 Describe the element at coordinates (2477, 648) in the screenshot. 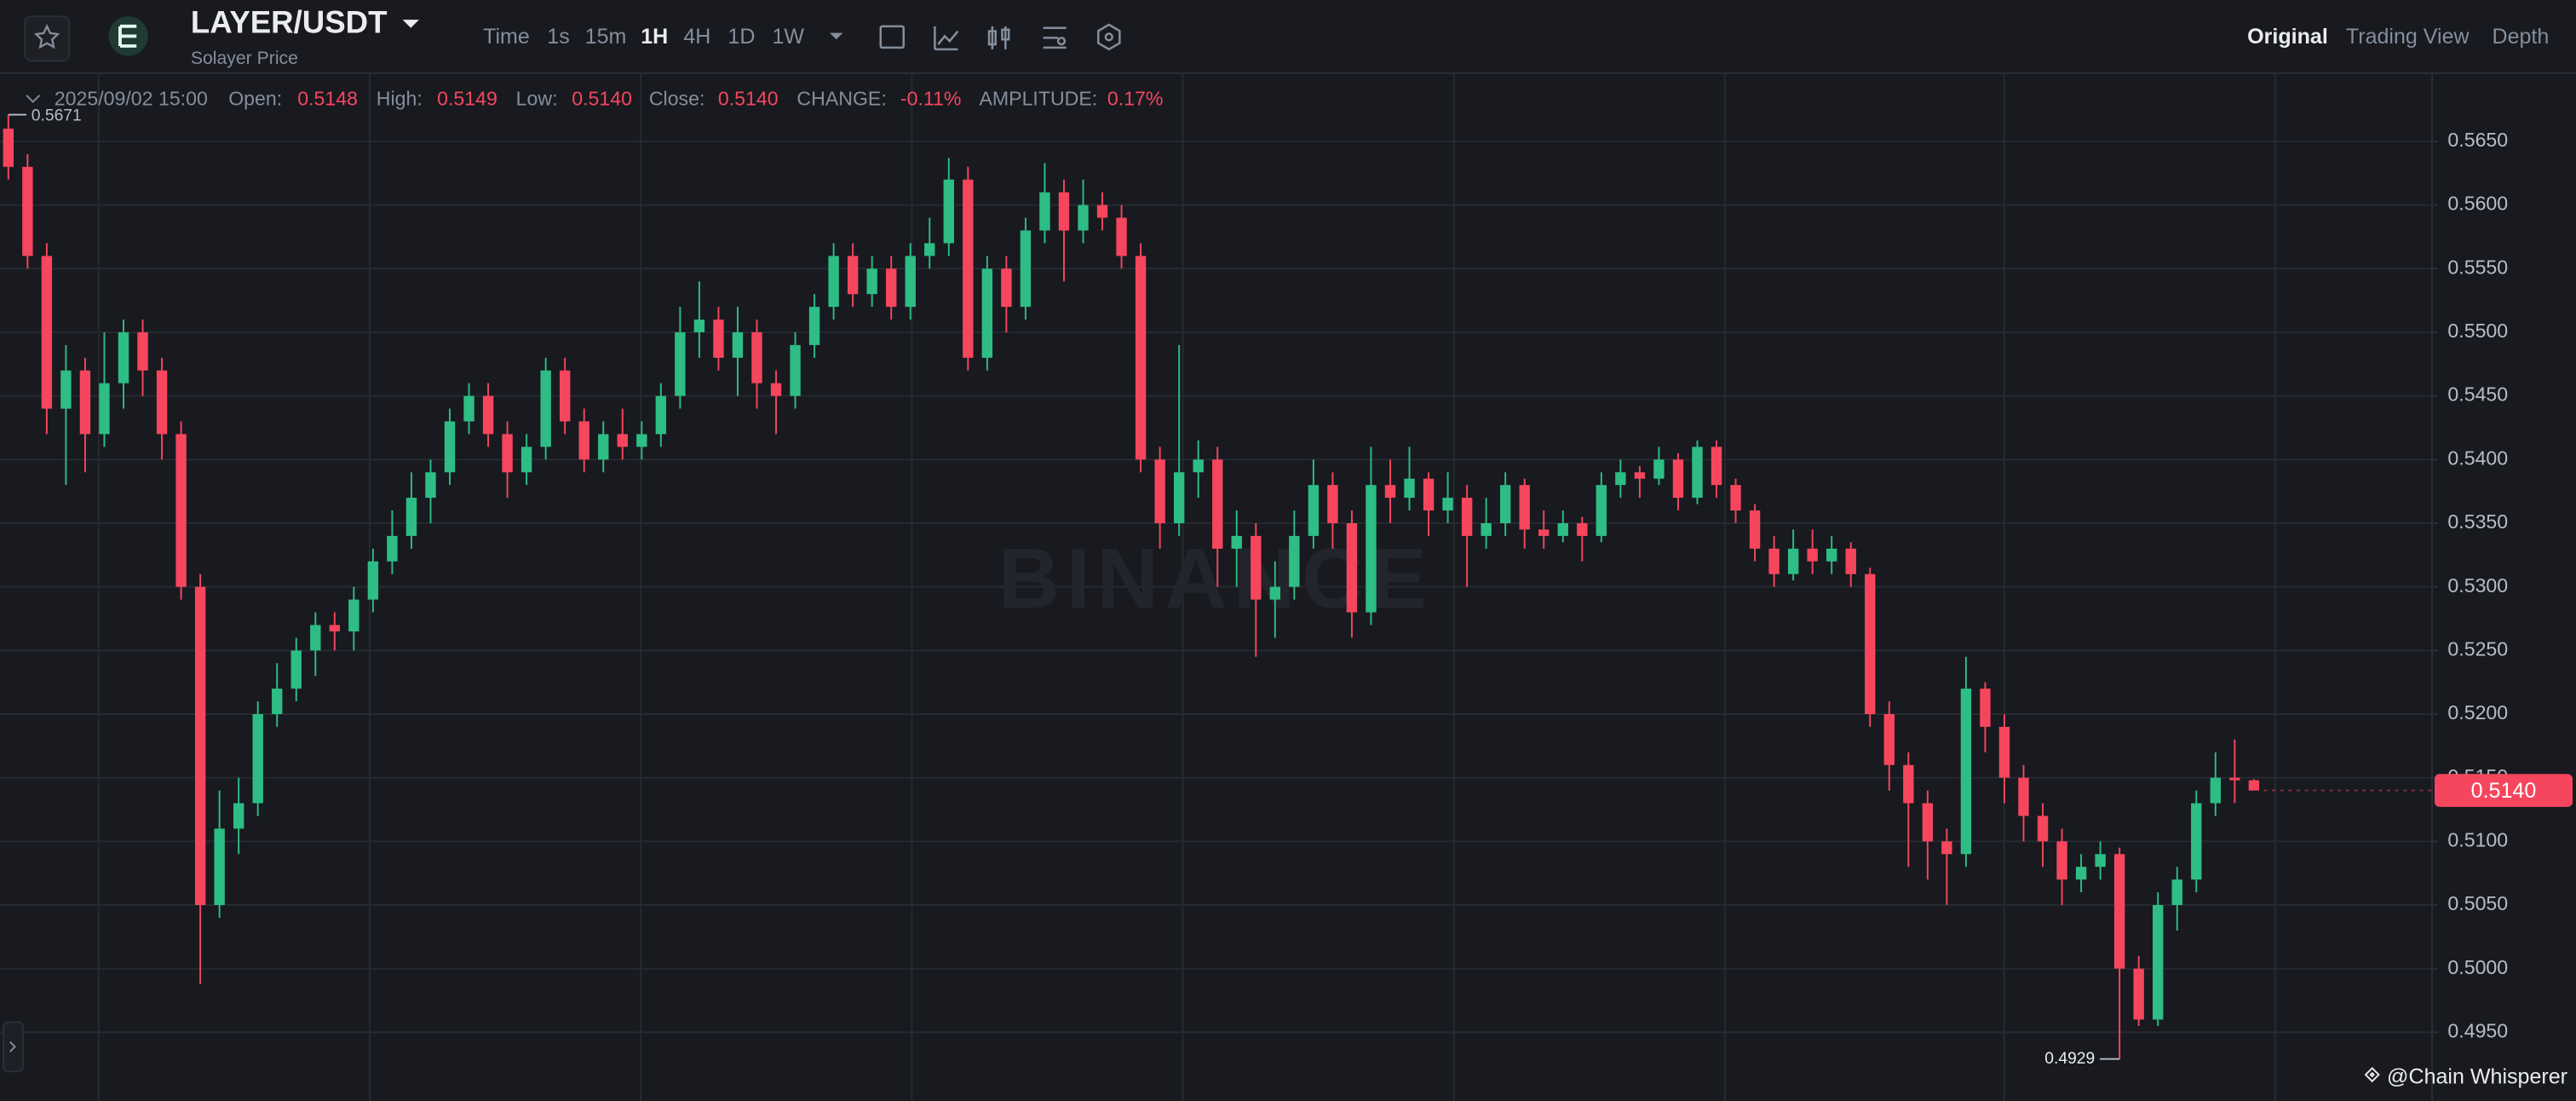

I see `y-tick-label: 0.5250` at that location.